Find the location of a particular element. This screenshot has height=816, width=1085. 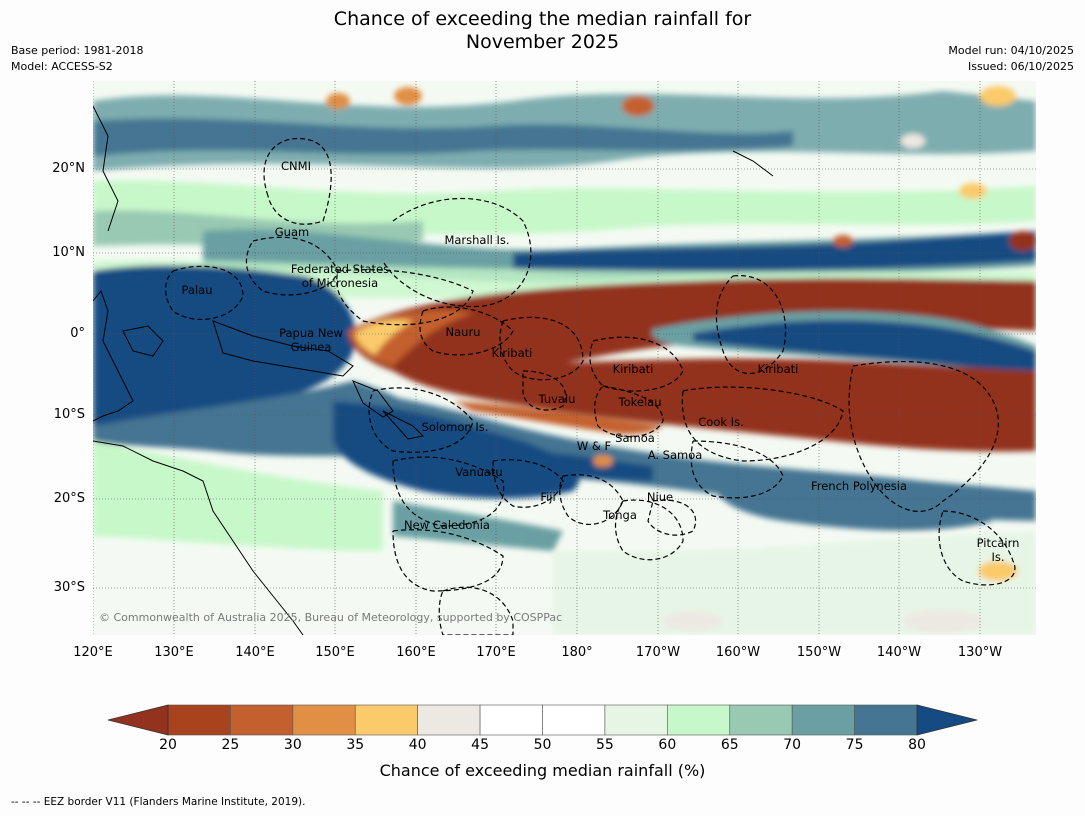

lon-label-170e: 170°E is located at coordinates (496, 652).